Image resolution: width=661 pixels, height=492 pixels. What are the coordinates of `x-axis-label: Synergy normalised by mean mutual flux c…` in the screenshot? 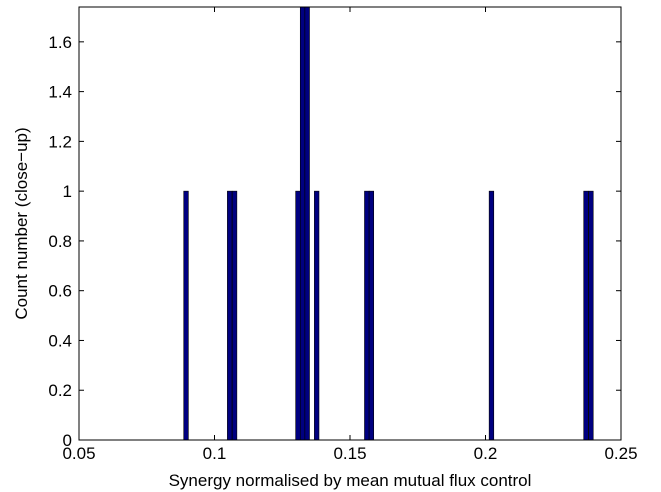 It's located at (350, 480).